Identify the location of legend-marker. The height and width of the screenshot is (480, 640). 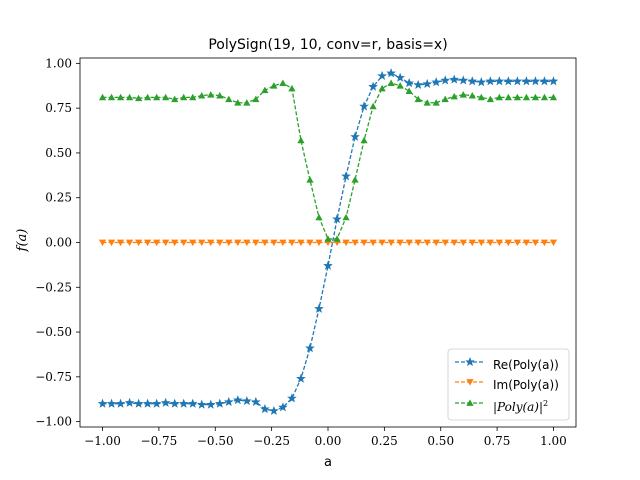
(470, 361).